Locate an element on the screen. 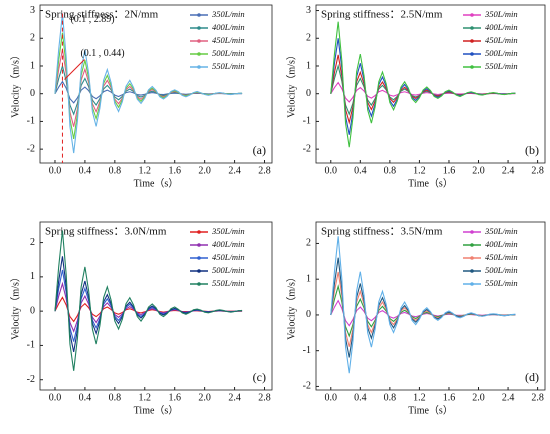  panel-label: (c) is located at coordinates (259, 377).